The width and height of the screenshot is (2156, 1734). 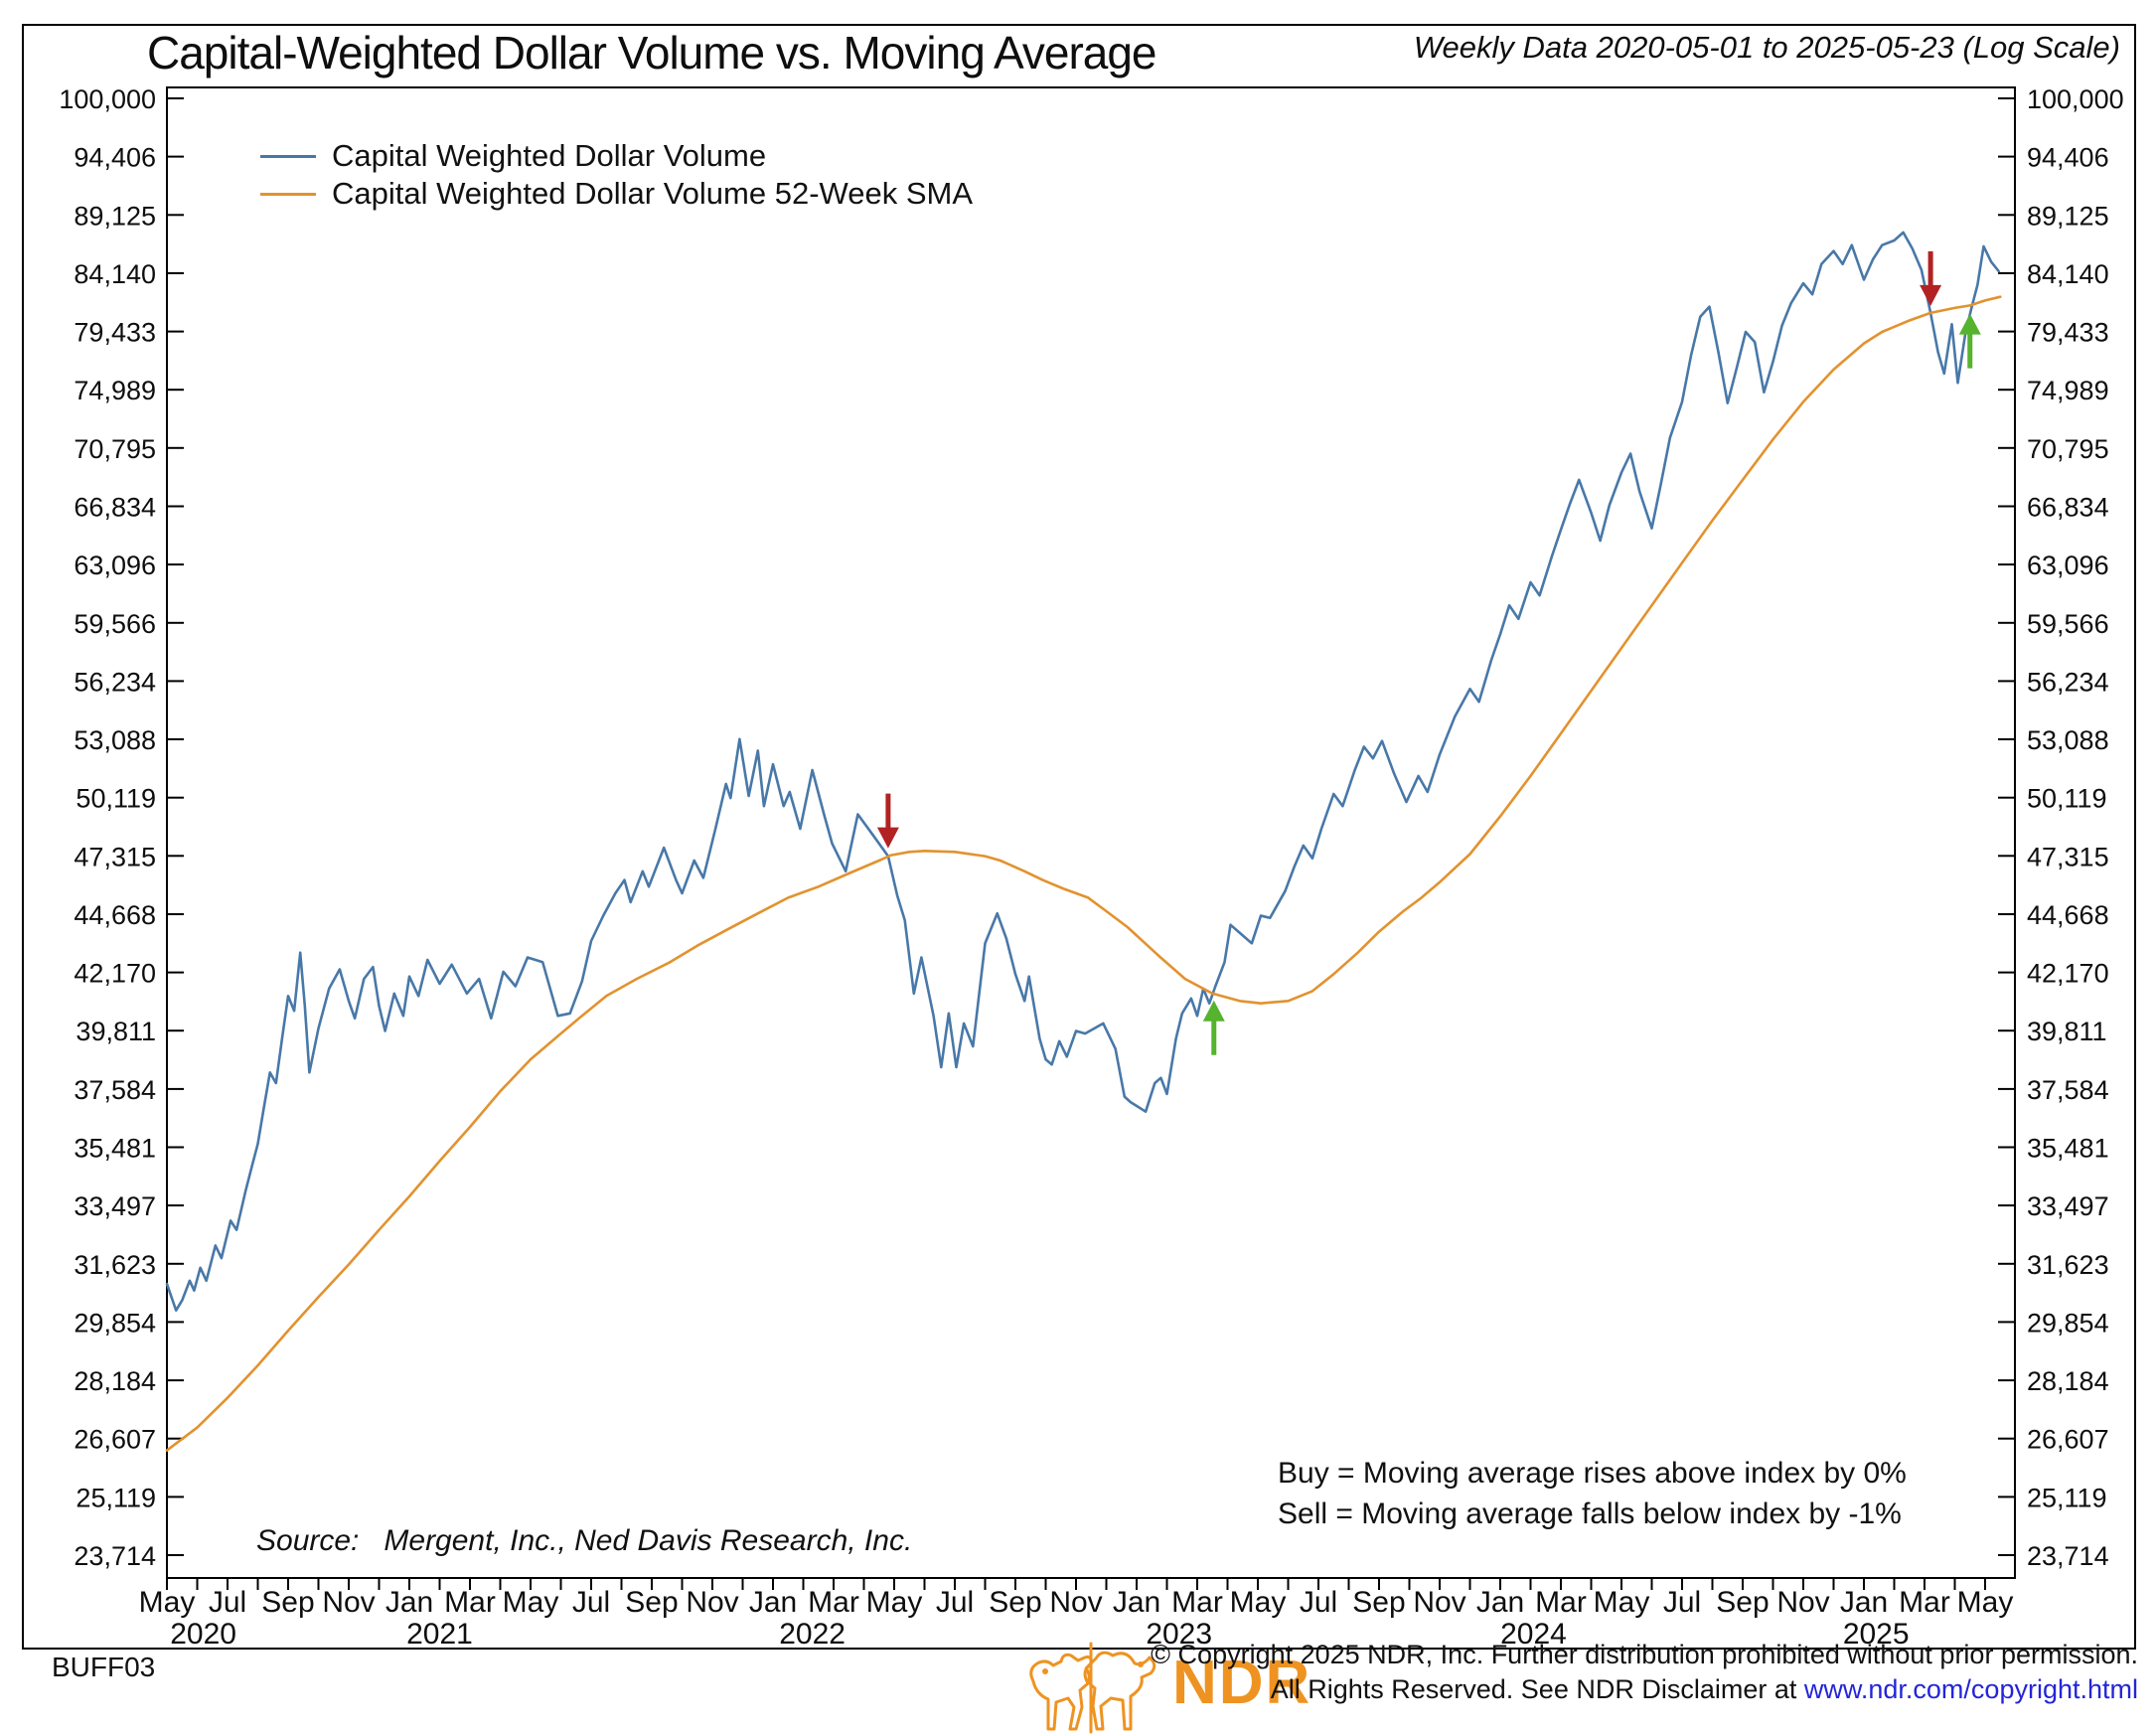 What do you see at coordinates (1242, 1683) in the screenshot?
I see `ndr-wordmark: NDR` at bounding box center [1242, 1683].